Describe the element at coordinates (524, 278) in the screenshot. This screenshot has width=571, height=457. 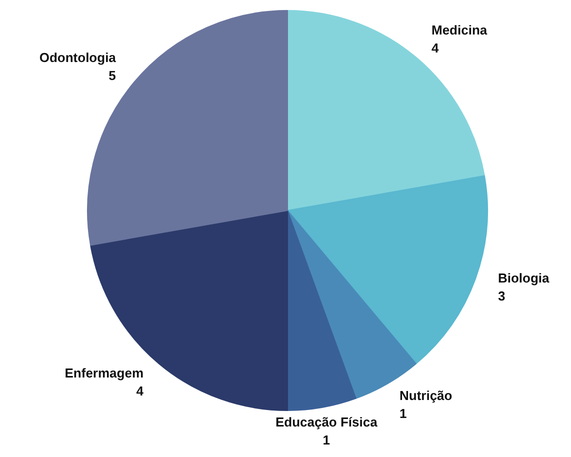
I see `slice-label: Biologia` at that location.